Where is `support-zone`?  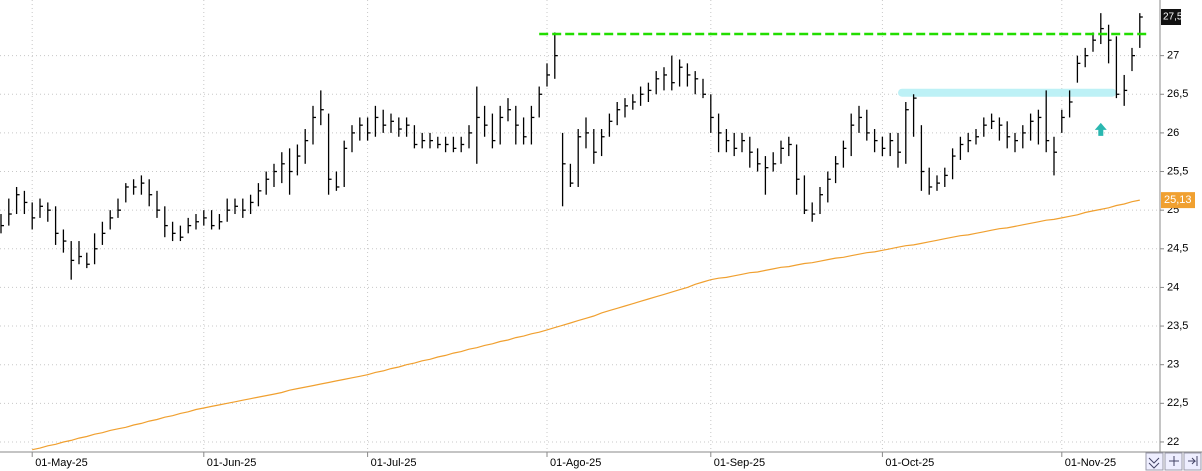 support-zone is located at coordinates (1007, 92).